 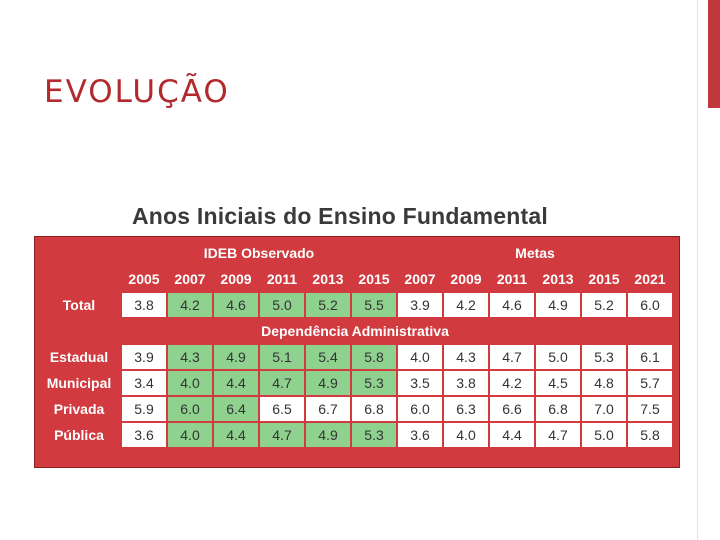 What do you see at coordinates (328, 279) in the screenshot?
I see `year-header-observed: 2013` at bounding box center [328, 279].